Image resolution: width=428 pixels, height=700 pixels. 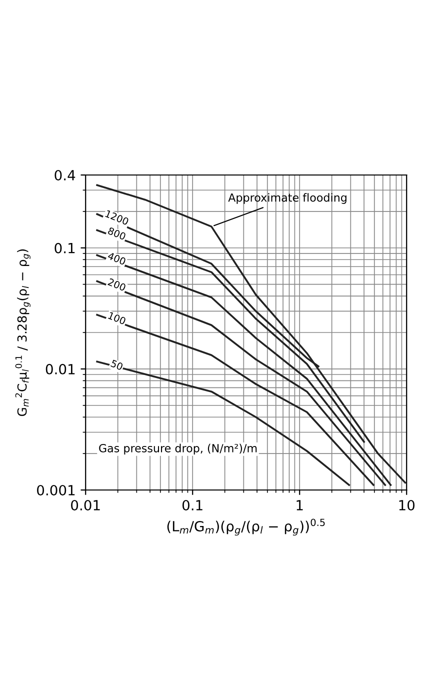 I want to click on text: 1200, so click(x=117, y=218).